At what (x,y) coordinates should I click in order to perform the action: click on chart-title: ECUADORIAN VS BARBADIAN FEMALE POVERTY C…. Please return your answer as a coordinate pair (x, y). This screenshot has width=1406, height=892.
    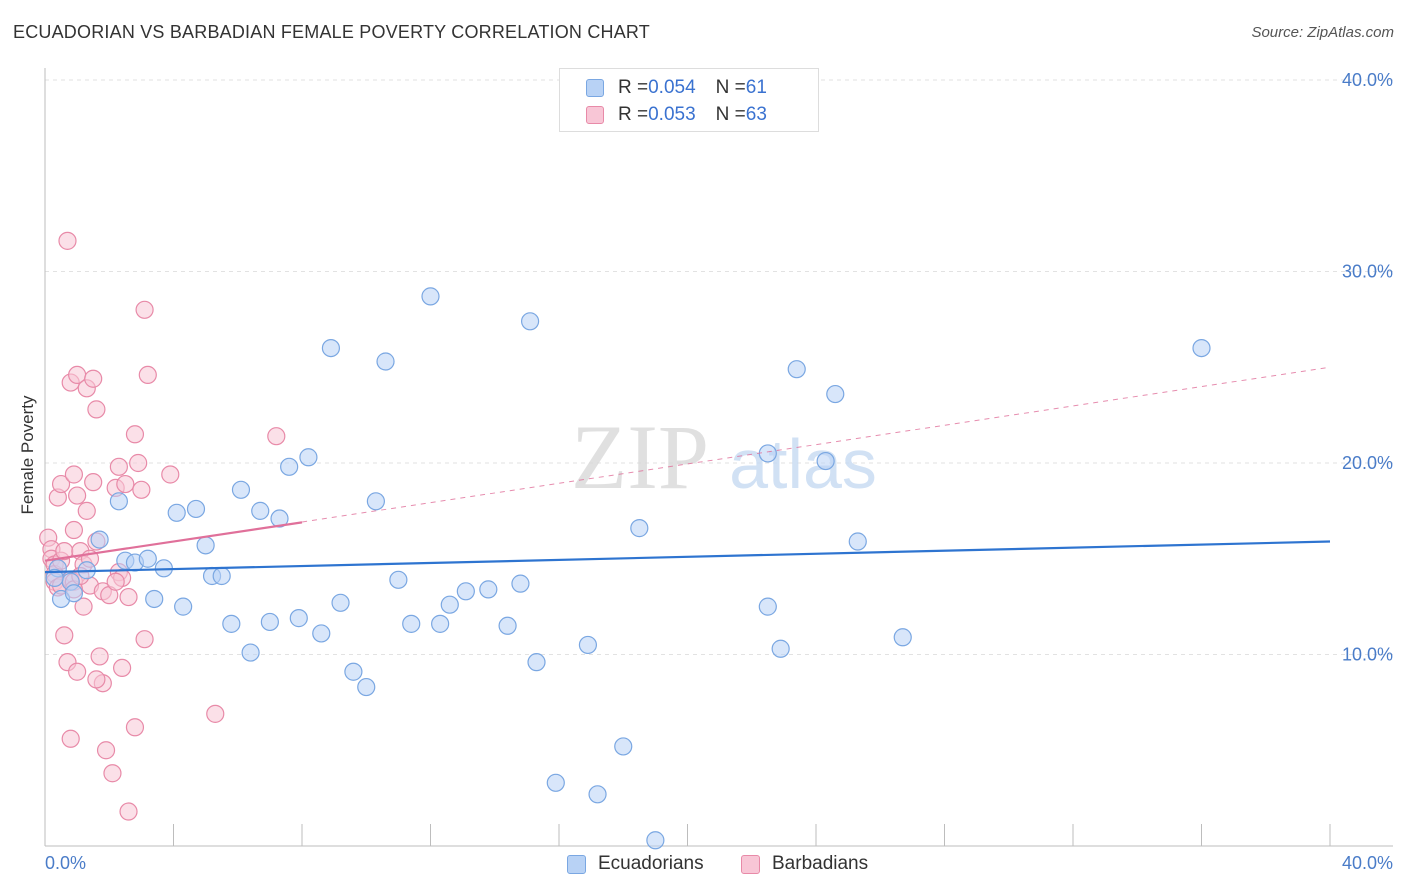
    Looking at the image, I should click on (331, 32).